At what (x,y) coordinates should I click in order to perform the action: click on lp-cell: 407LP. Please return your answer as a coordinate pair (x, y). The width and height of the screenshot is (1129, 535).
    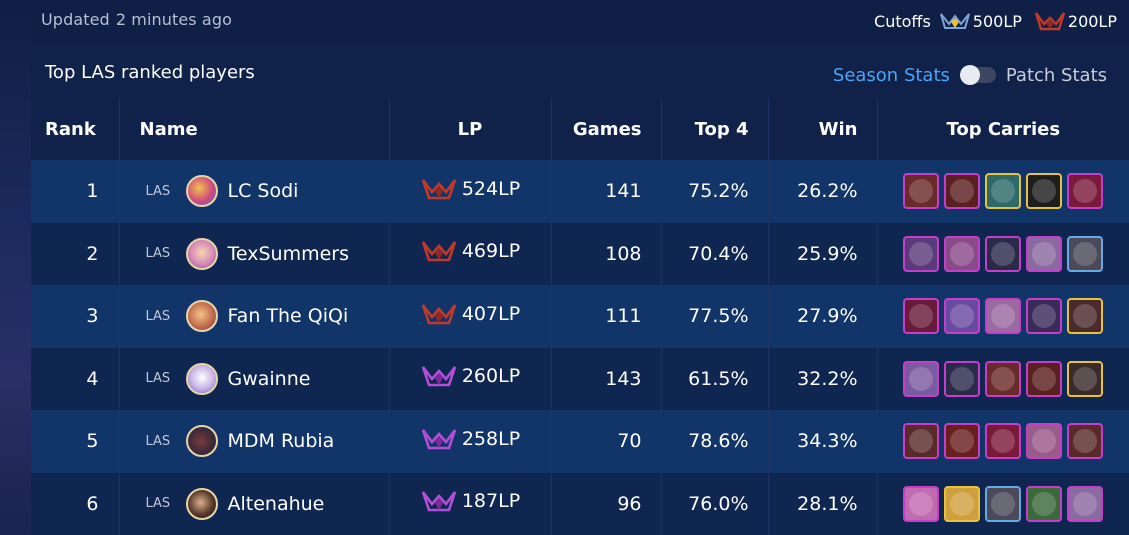
    Looking at the image, I should click on (470, 316).